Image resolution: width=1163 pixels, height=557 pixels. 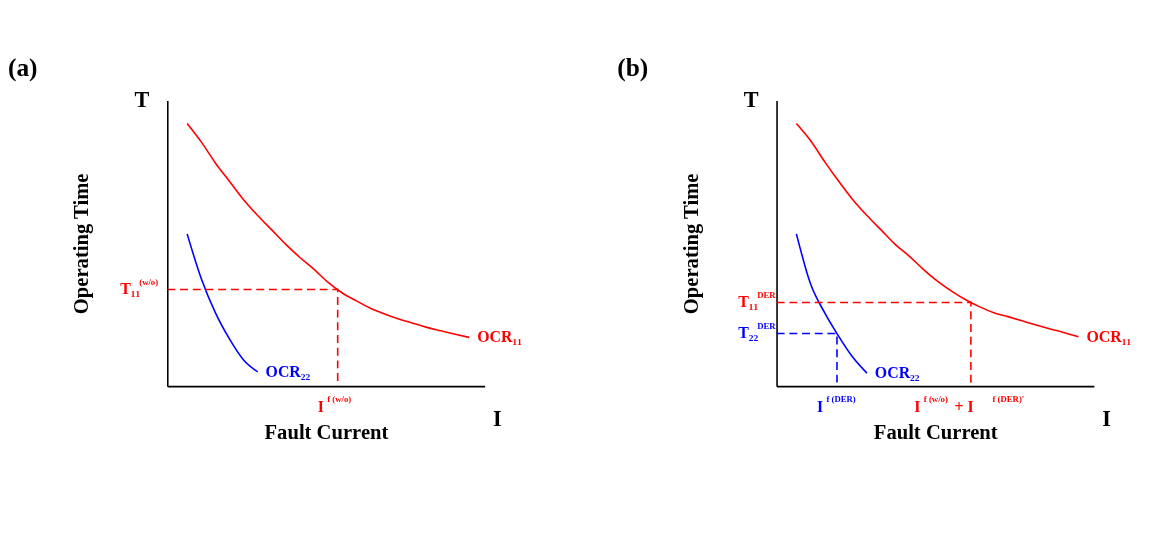 What do you see at coordinates (334, 404) in the screenshot?
I see `text: If (w/o)` at bounding box center [334, 404].